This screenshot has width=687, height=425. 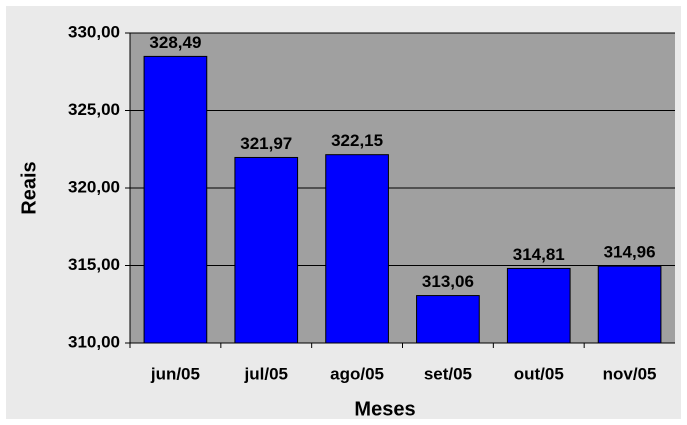 What do you see at coordinates (266, 373) in the screenshot?
I see `x-tick-label: jul/05` at bounding box center [266, 373].